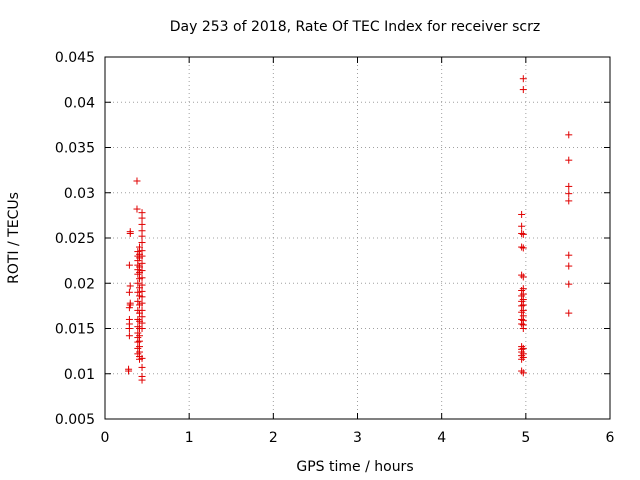 This screenshot has height=480, width=640. Describe the element at coordinates (273, 438) in the screenshot. I see `x-tick-label: 2` at that location.